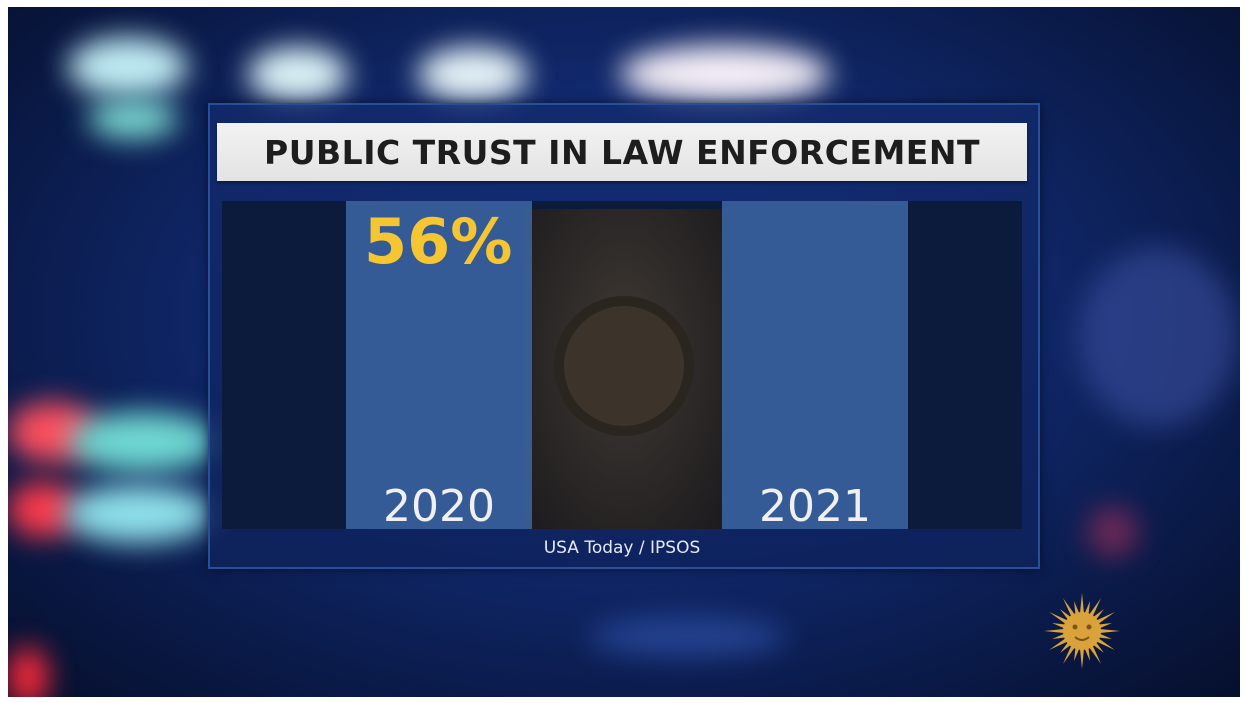 This screenshot has width=1247, height=703. What do you see at coordinates (438, 241) in the screenshot?
I see `value-label-2020: 56%` at bounding box center [438, 241].